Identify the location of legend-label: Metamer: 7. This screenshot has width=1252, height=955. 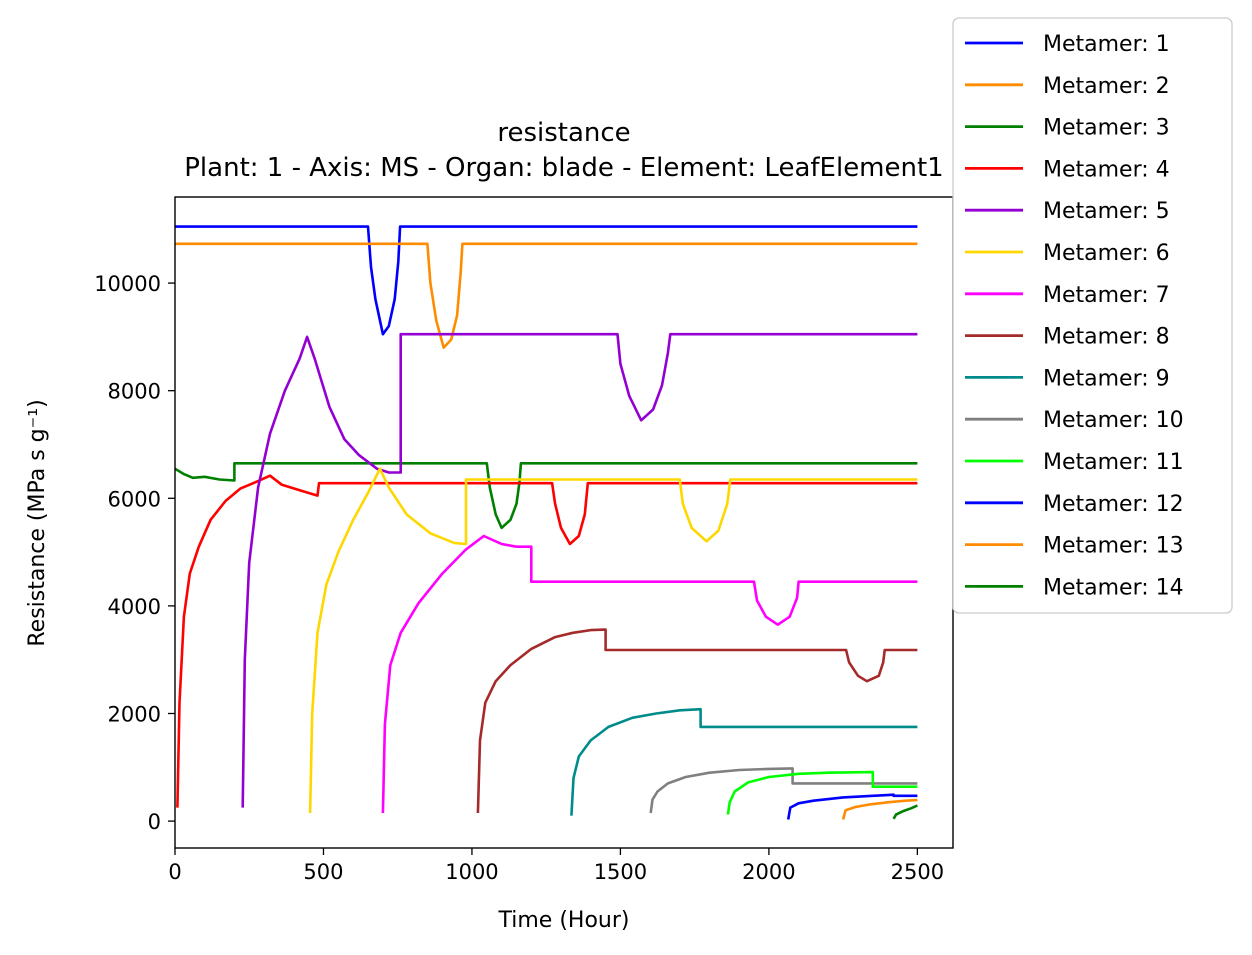
(1106, 295).